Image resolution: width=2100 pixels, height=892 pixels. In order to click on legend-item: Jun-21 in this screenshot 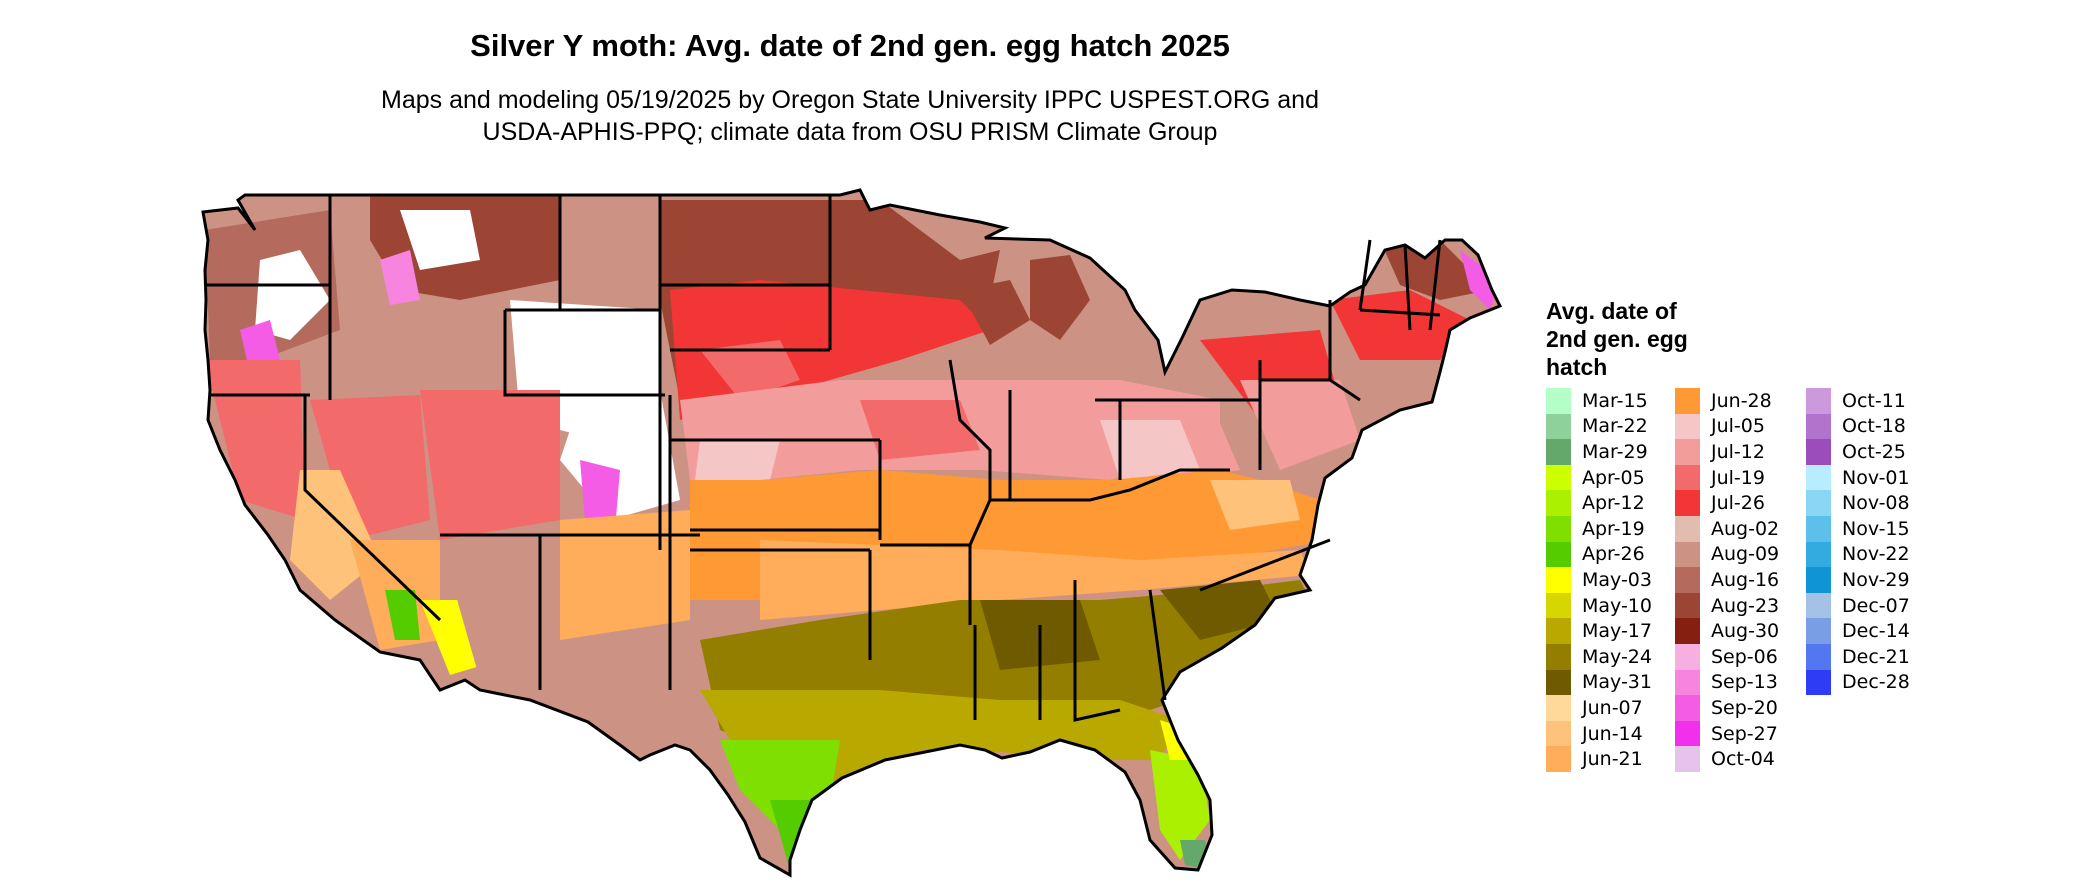, I will do `click(1599, 759)`.